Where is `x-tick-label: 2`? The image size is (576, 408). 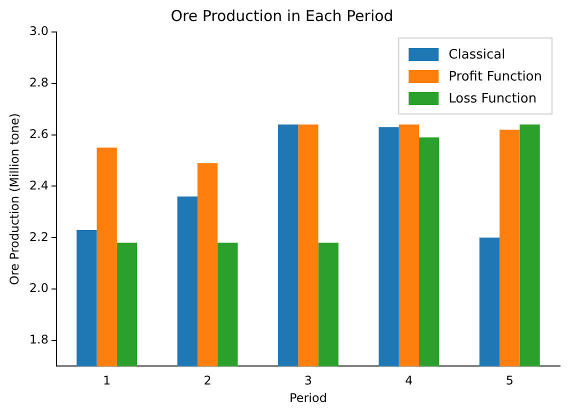 x-tick-label: 2 is located at coordinates (208, 381).